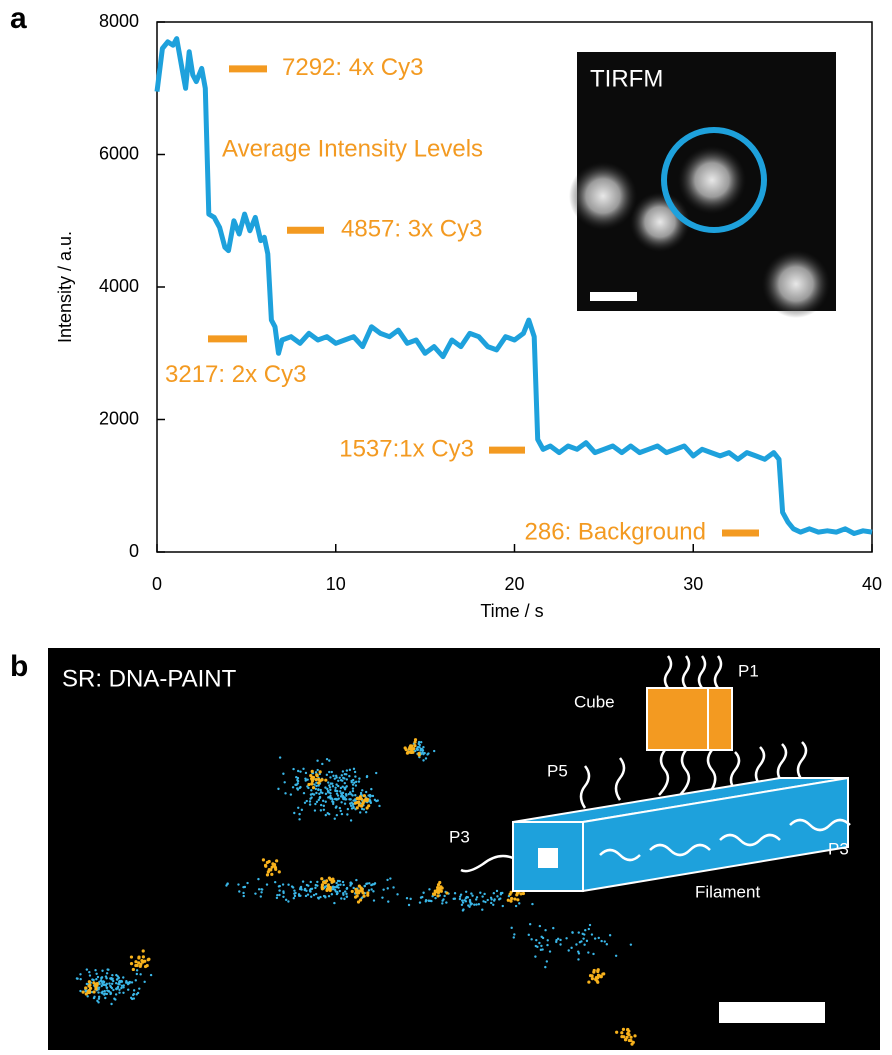 The width and height of the screenshot is (892, 1055). Describe the element at coordinates (336, 584) in the screenshot. I see `x-tick-label: 10` at that location.